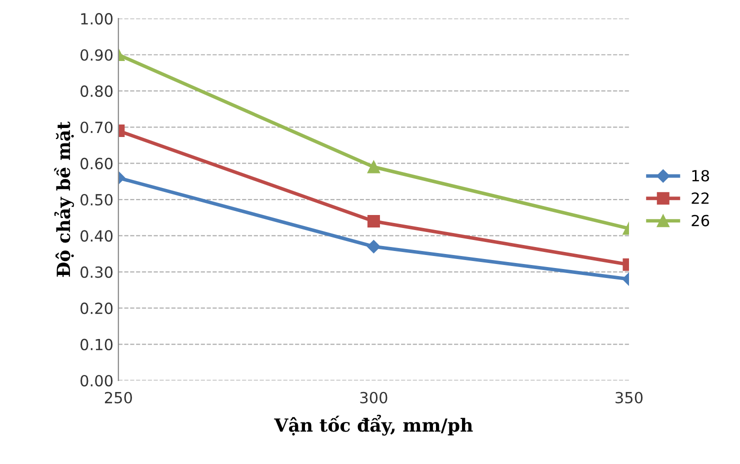  I want to click on y-tick-label: 1.00, so click(97, 19).